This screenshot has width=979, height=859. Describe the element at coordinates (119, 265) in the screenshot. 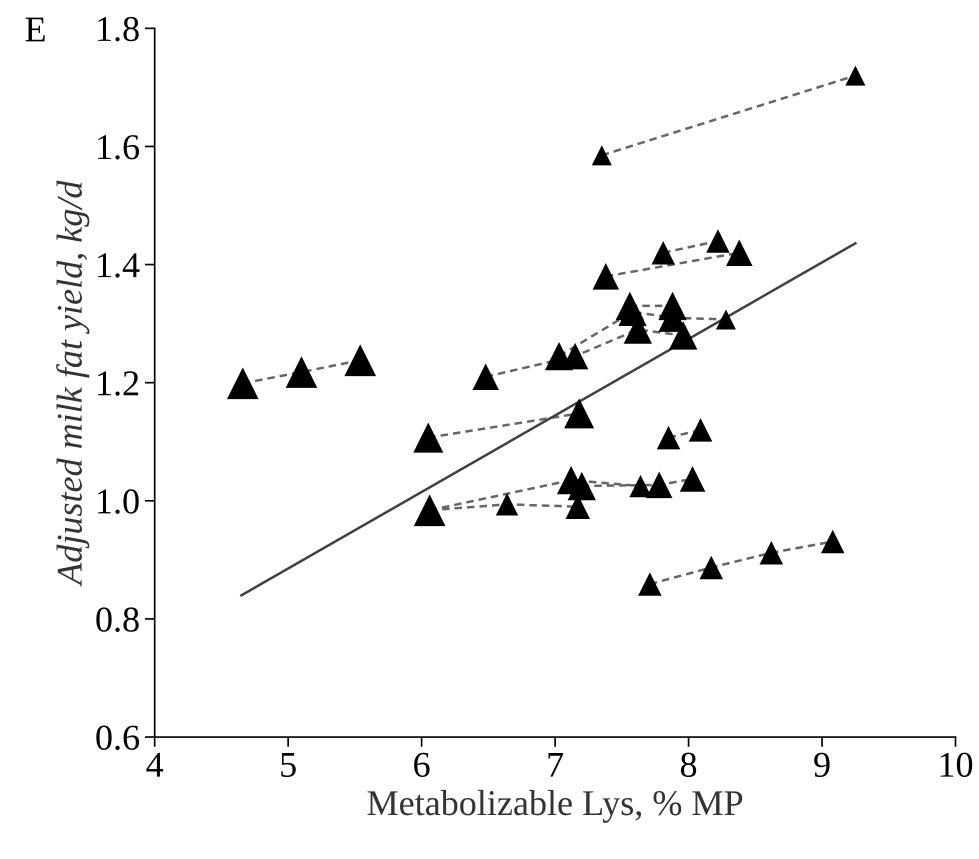

I see `y-tick-label: 1.4` at that location.